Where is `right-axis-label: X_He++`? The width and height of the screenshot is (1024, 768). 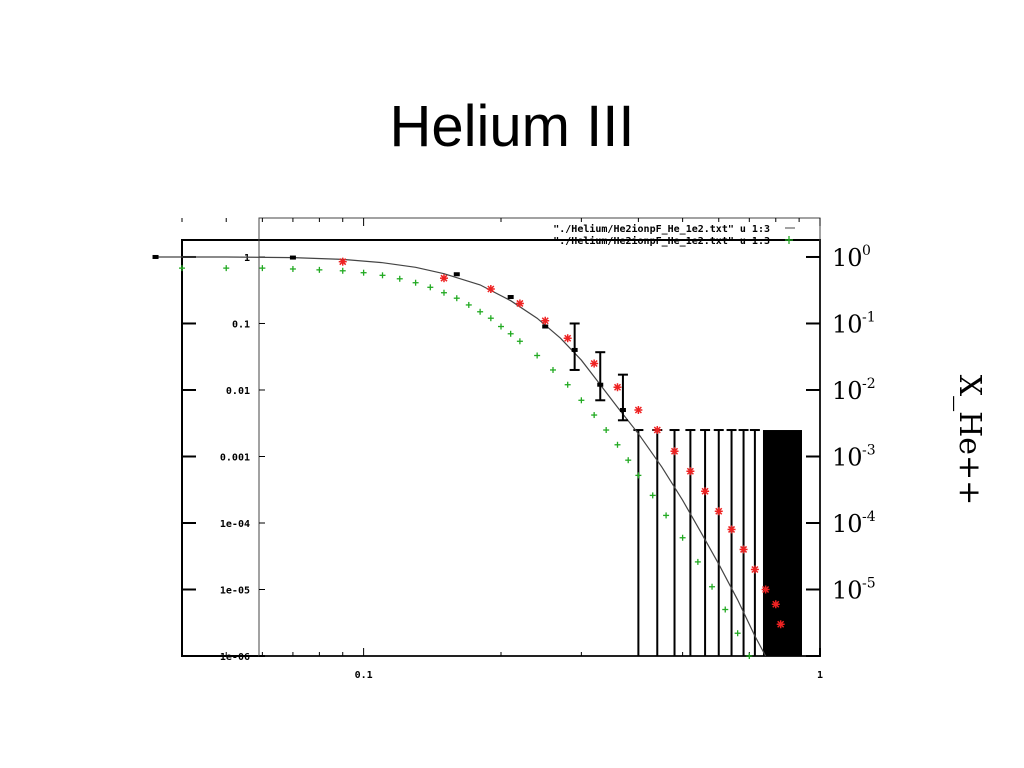 right-axis-label: X_He++ is located at coordinates (969, 440).